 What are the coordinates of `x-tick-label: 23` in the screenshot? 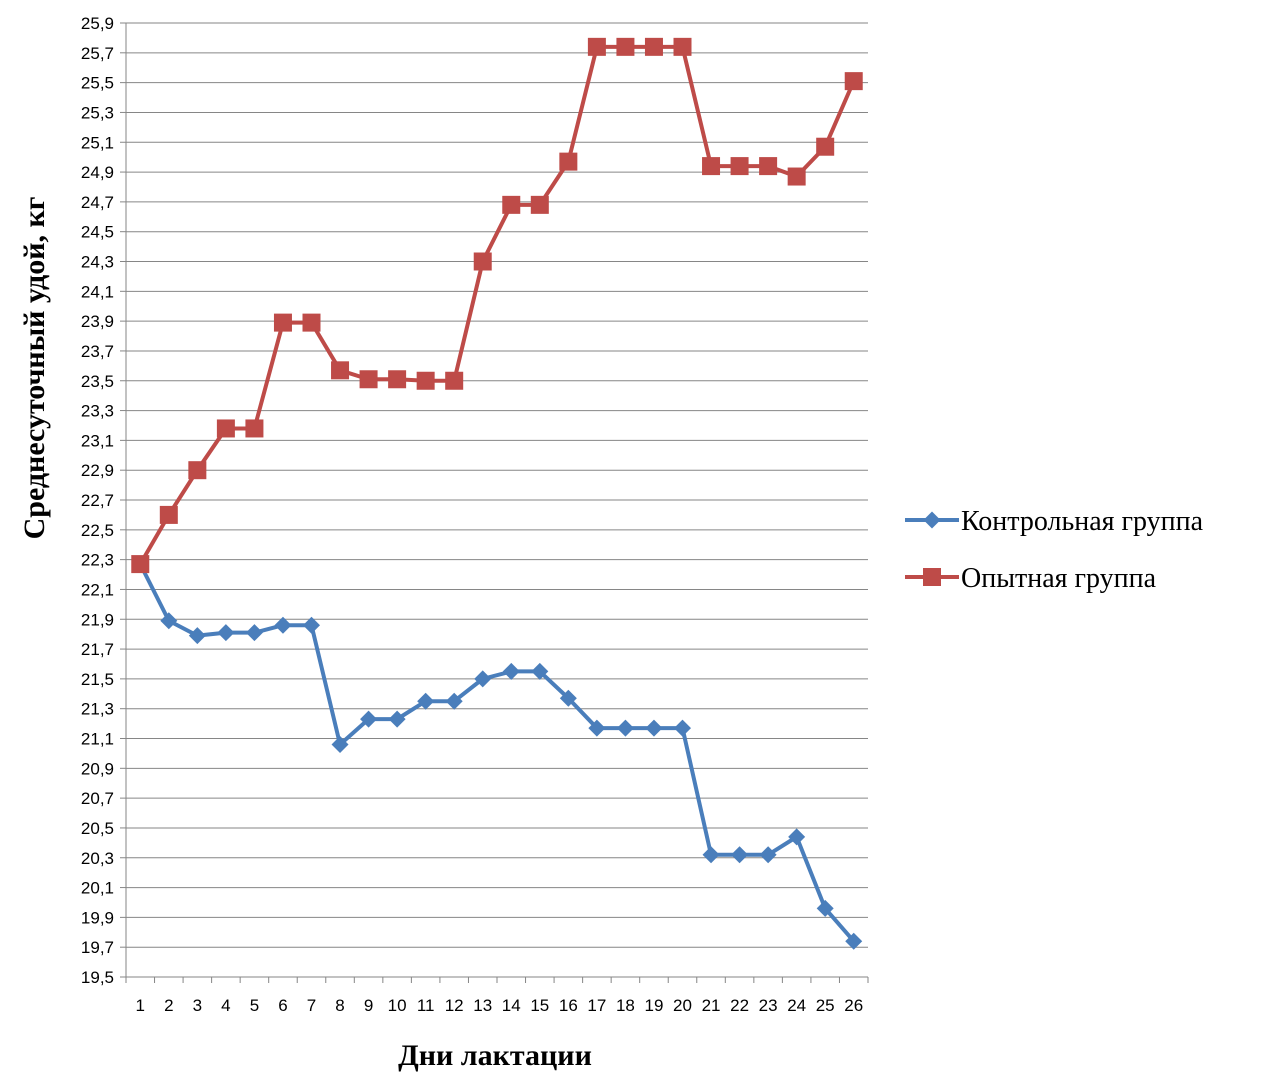 It's located at (768, 1005).